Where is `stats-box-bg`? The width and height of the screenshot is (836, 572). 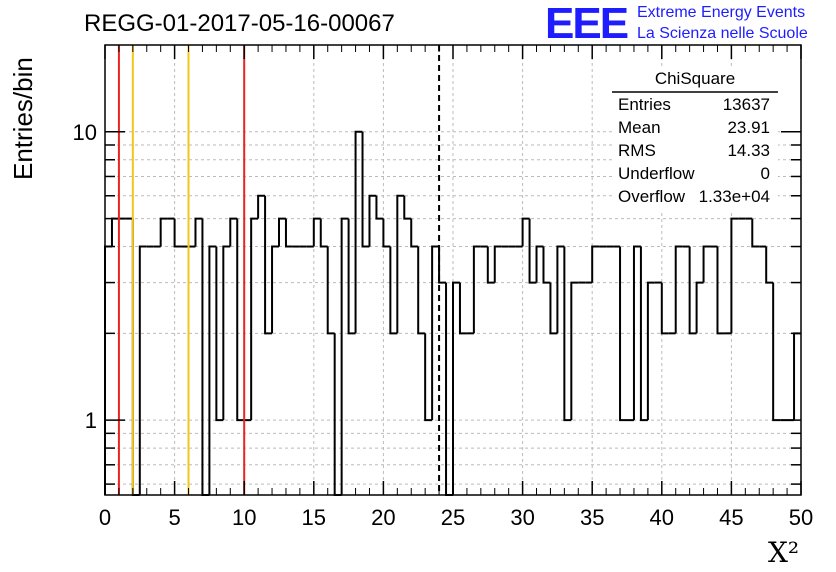
stats-box-bg is located at coordinates (695, 139).